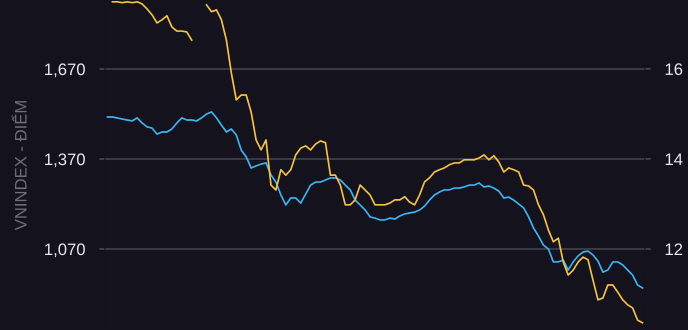 The width and height of the screenshot is (688, 330). I want to click on y-tick-label: 1,070, so click(65, 250).